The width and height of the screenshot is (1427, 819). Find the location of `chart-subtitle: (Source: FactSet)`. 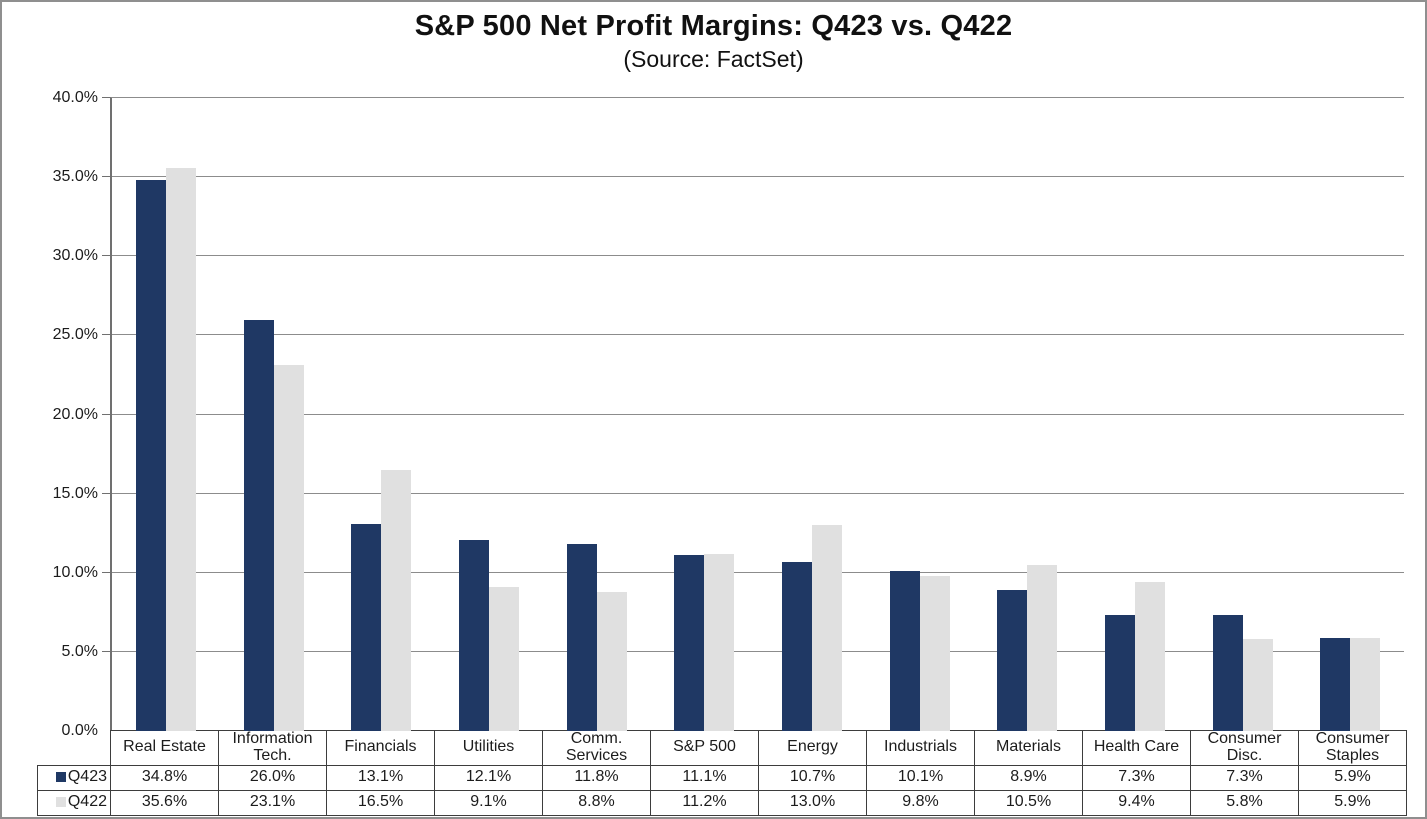

chart-subtitle: (Source: FactSet) is located at coordinates (713, 59).